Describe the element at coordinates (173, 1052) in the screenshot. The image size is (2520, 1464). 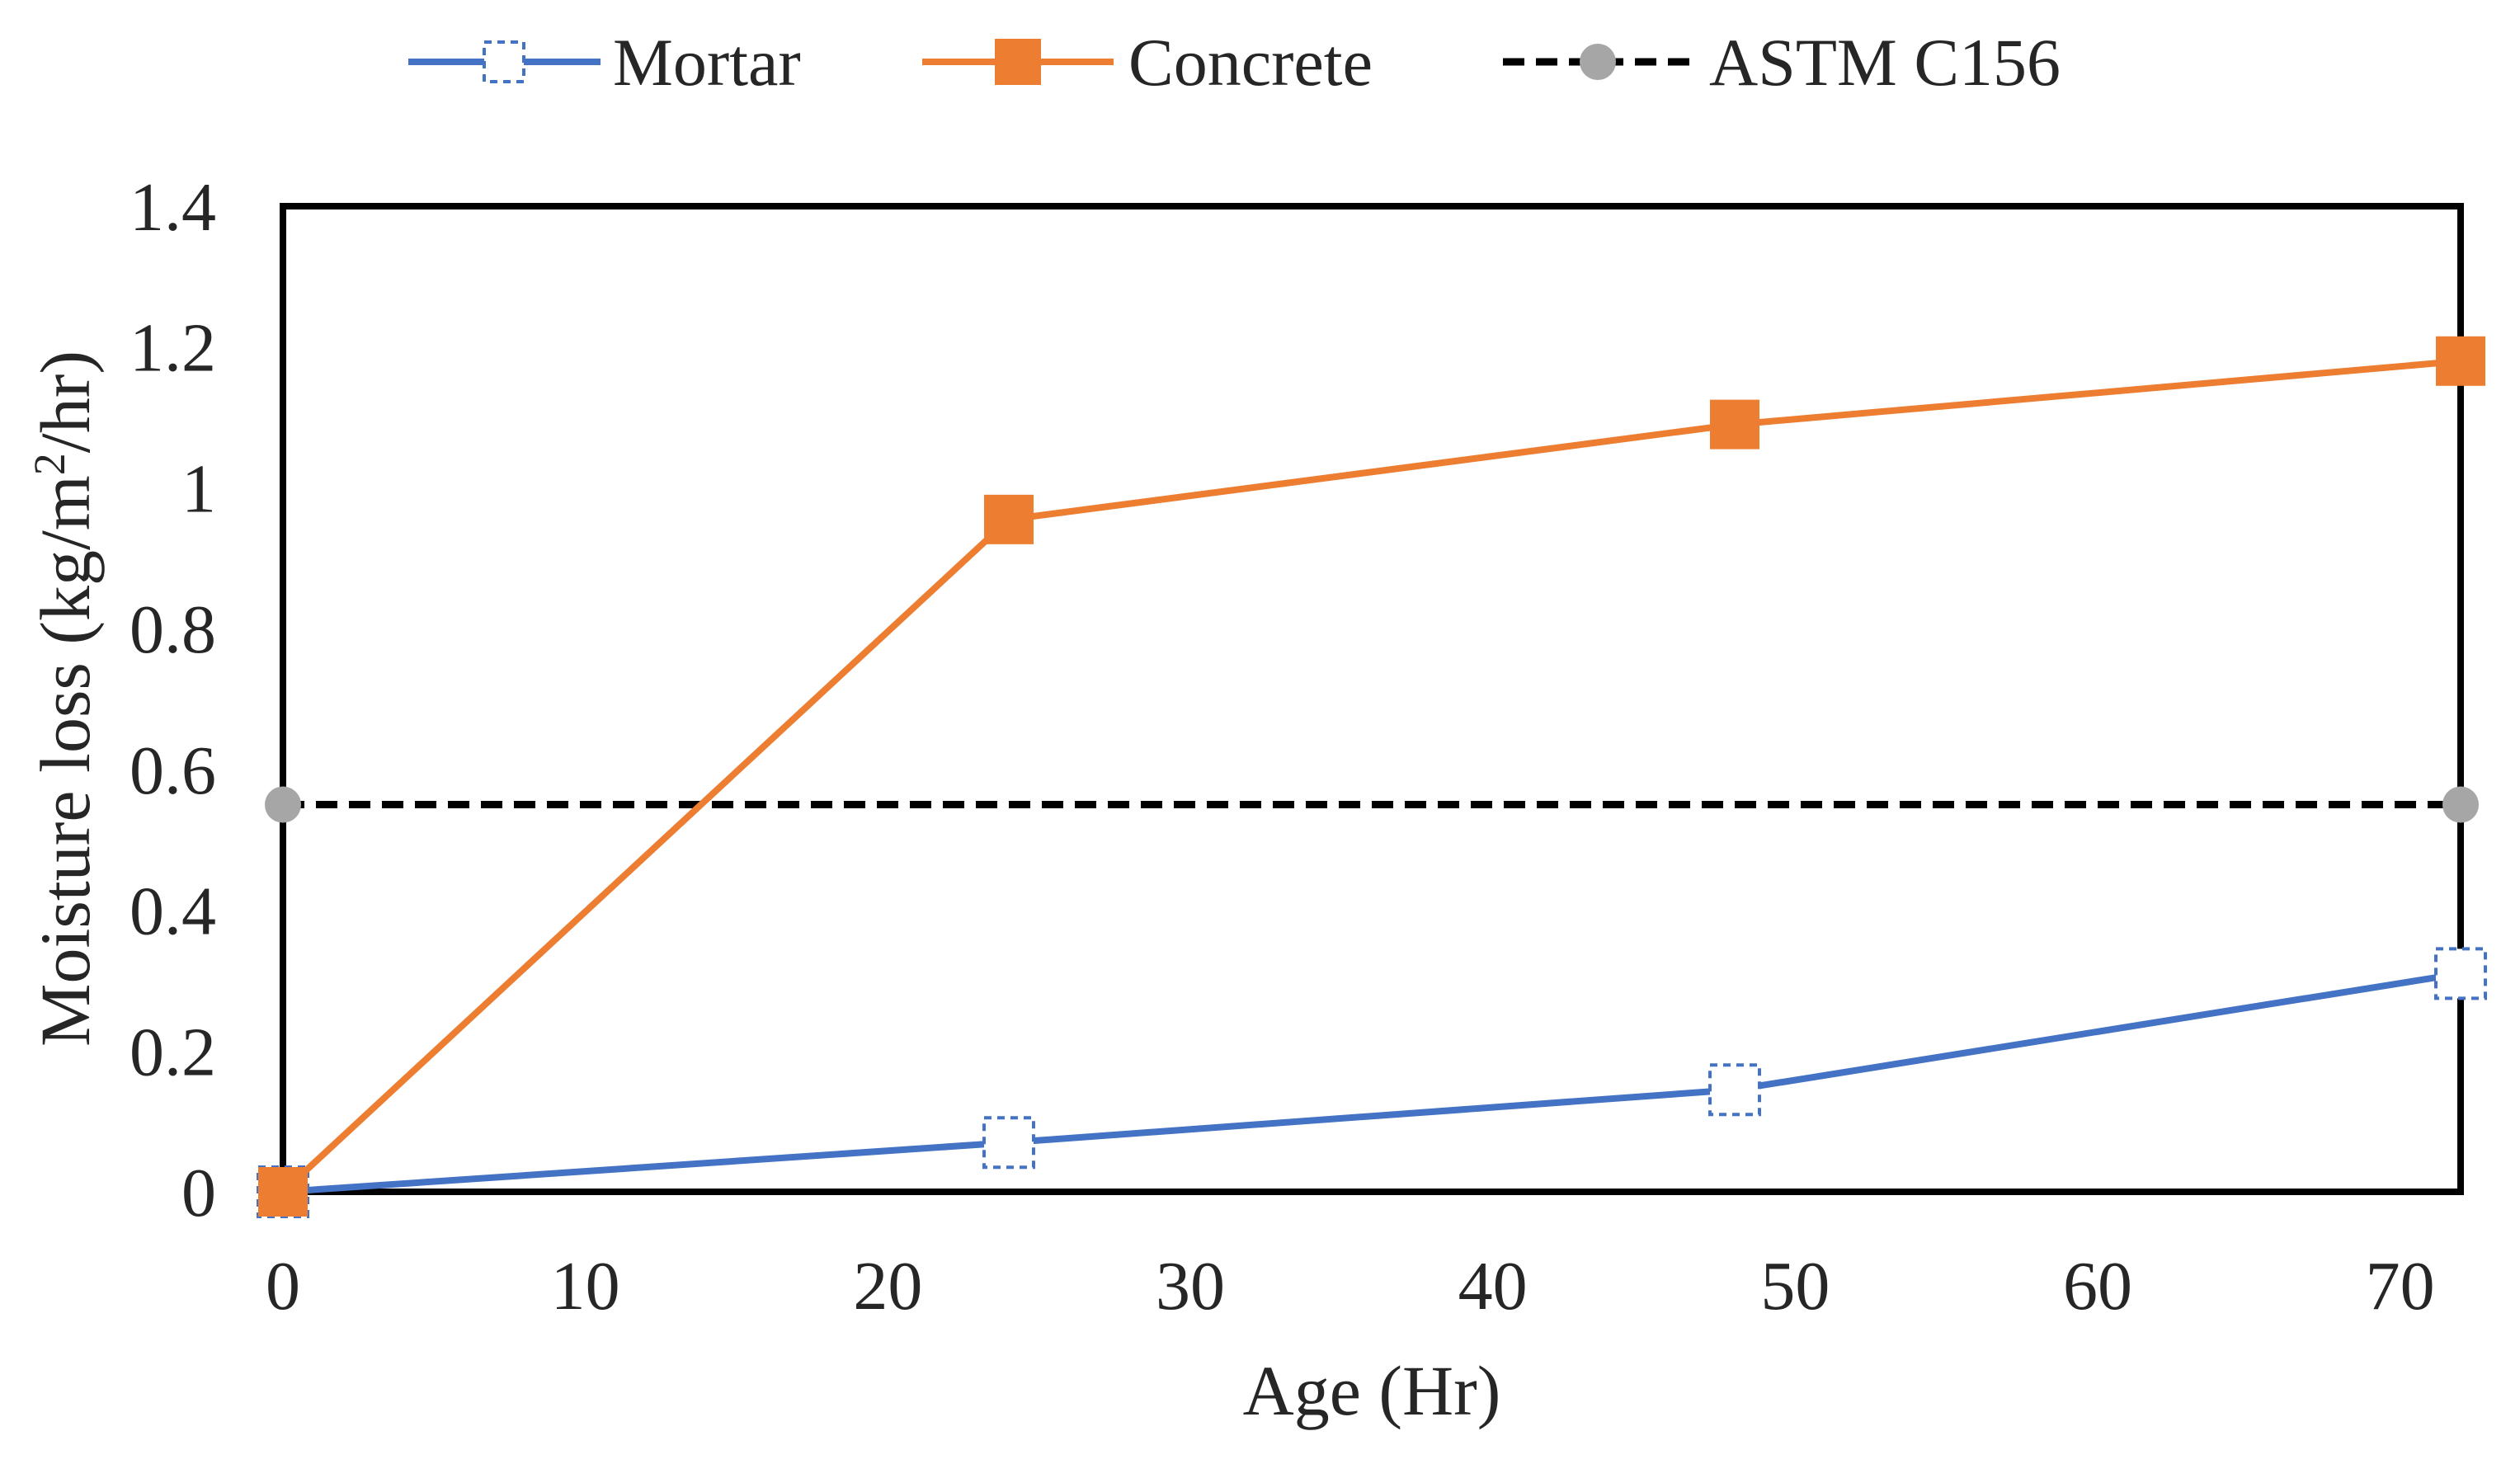
I see `y-tick-label: 0.2` at that location.